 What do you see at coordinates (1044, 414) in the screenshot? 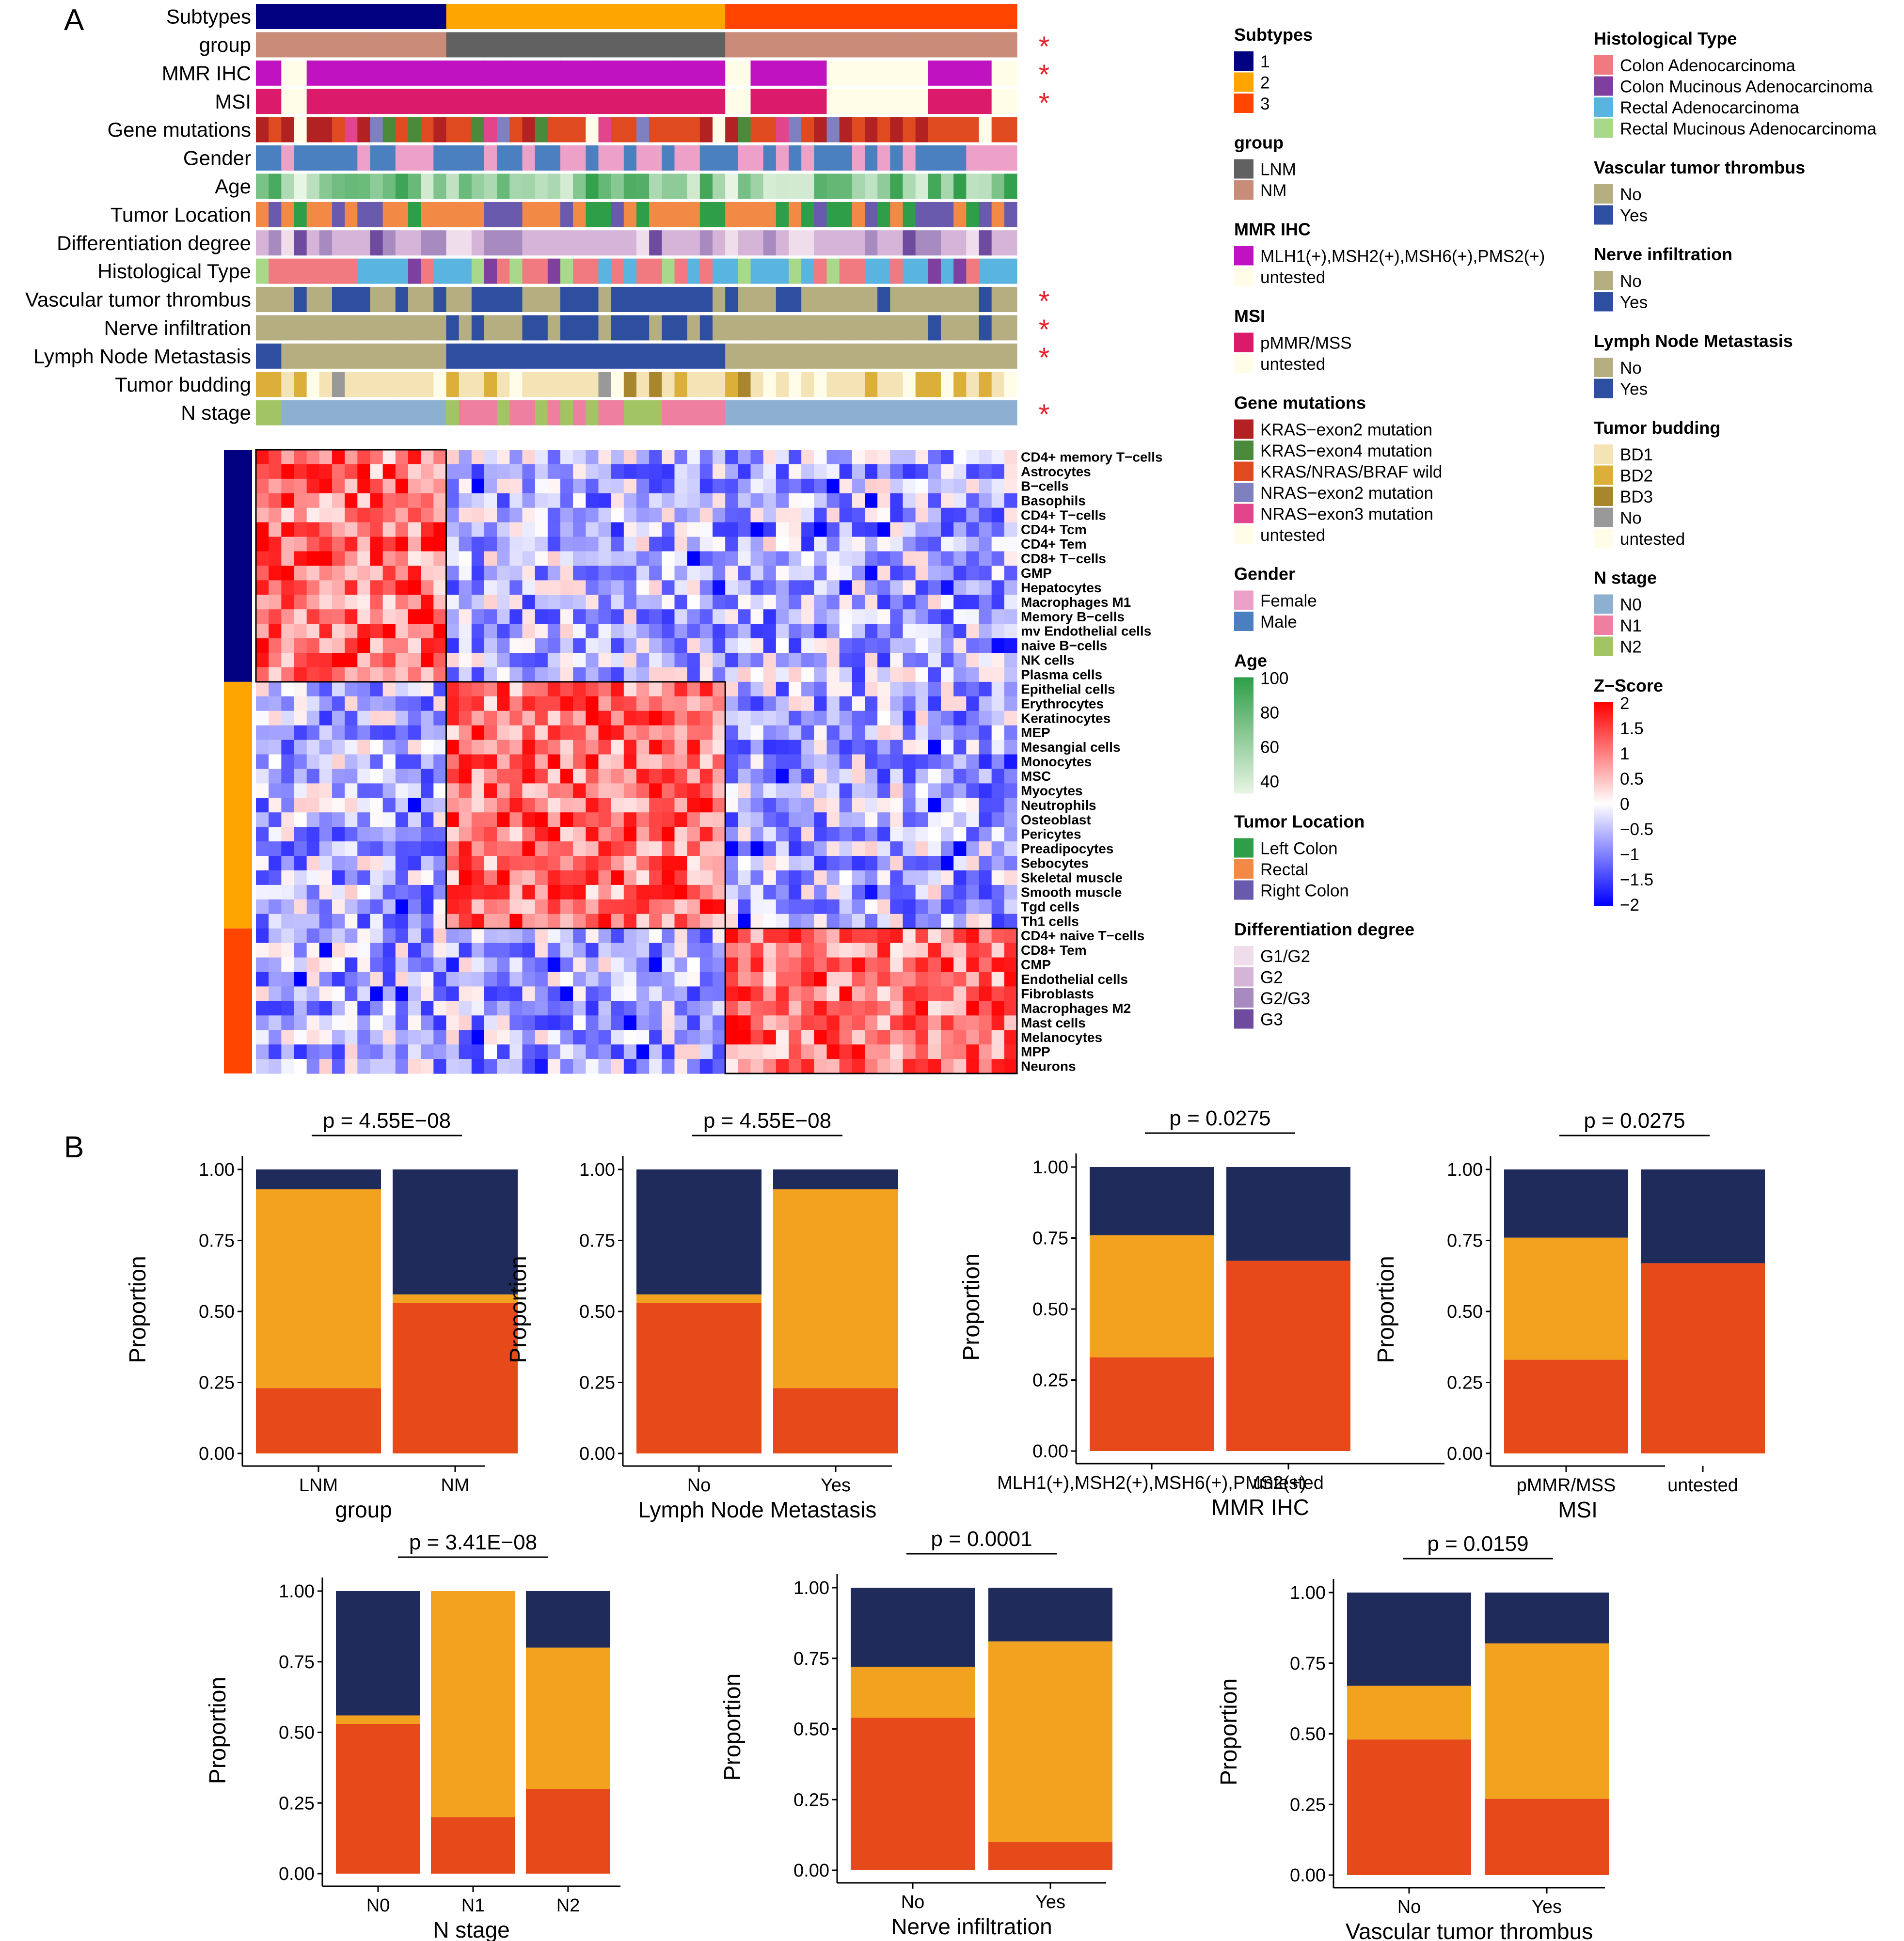
I see `significance-star: *` at bounding box center [1044, 414].